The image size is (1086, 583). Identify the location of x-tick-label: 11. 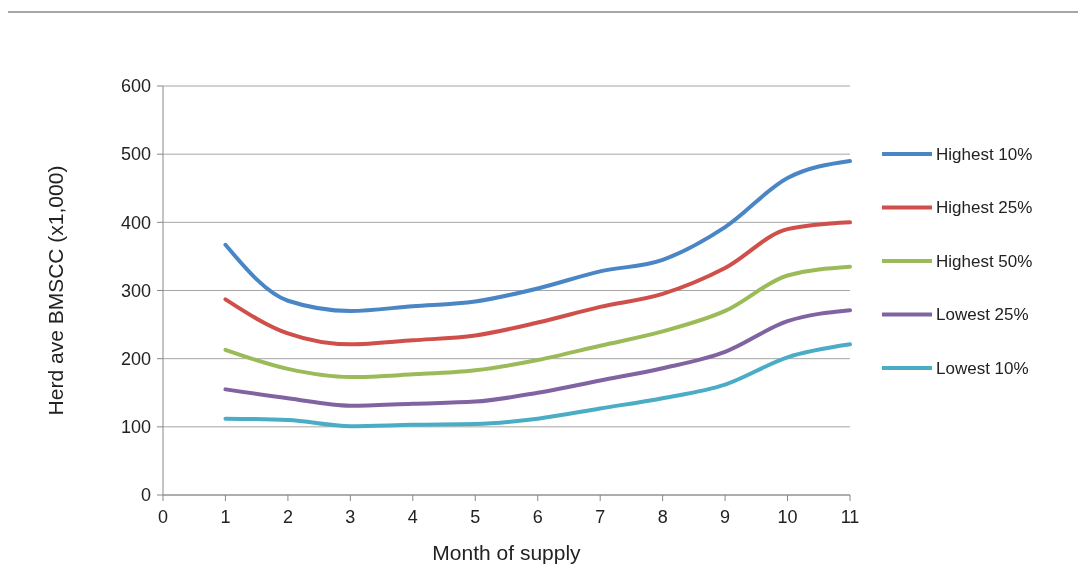
(850, 517).